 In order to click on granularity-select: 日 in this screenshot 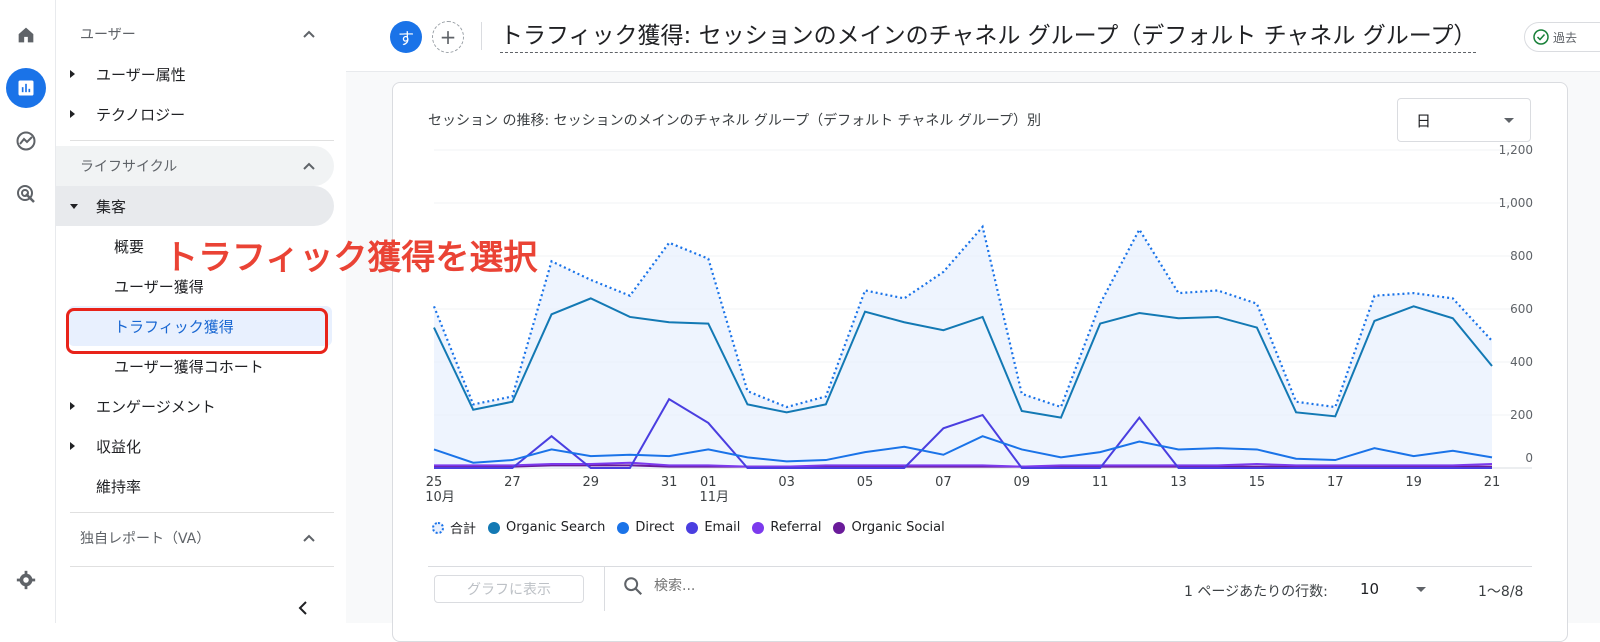, I will do `click(1464, 120)`.